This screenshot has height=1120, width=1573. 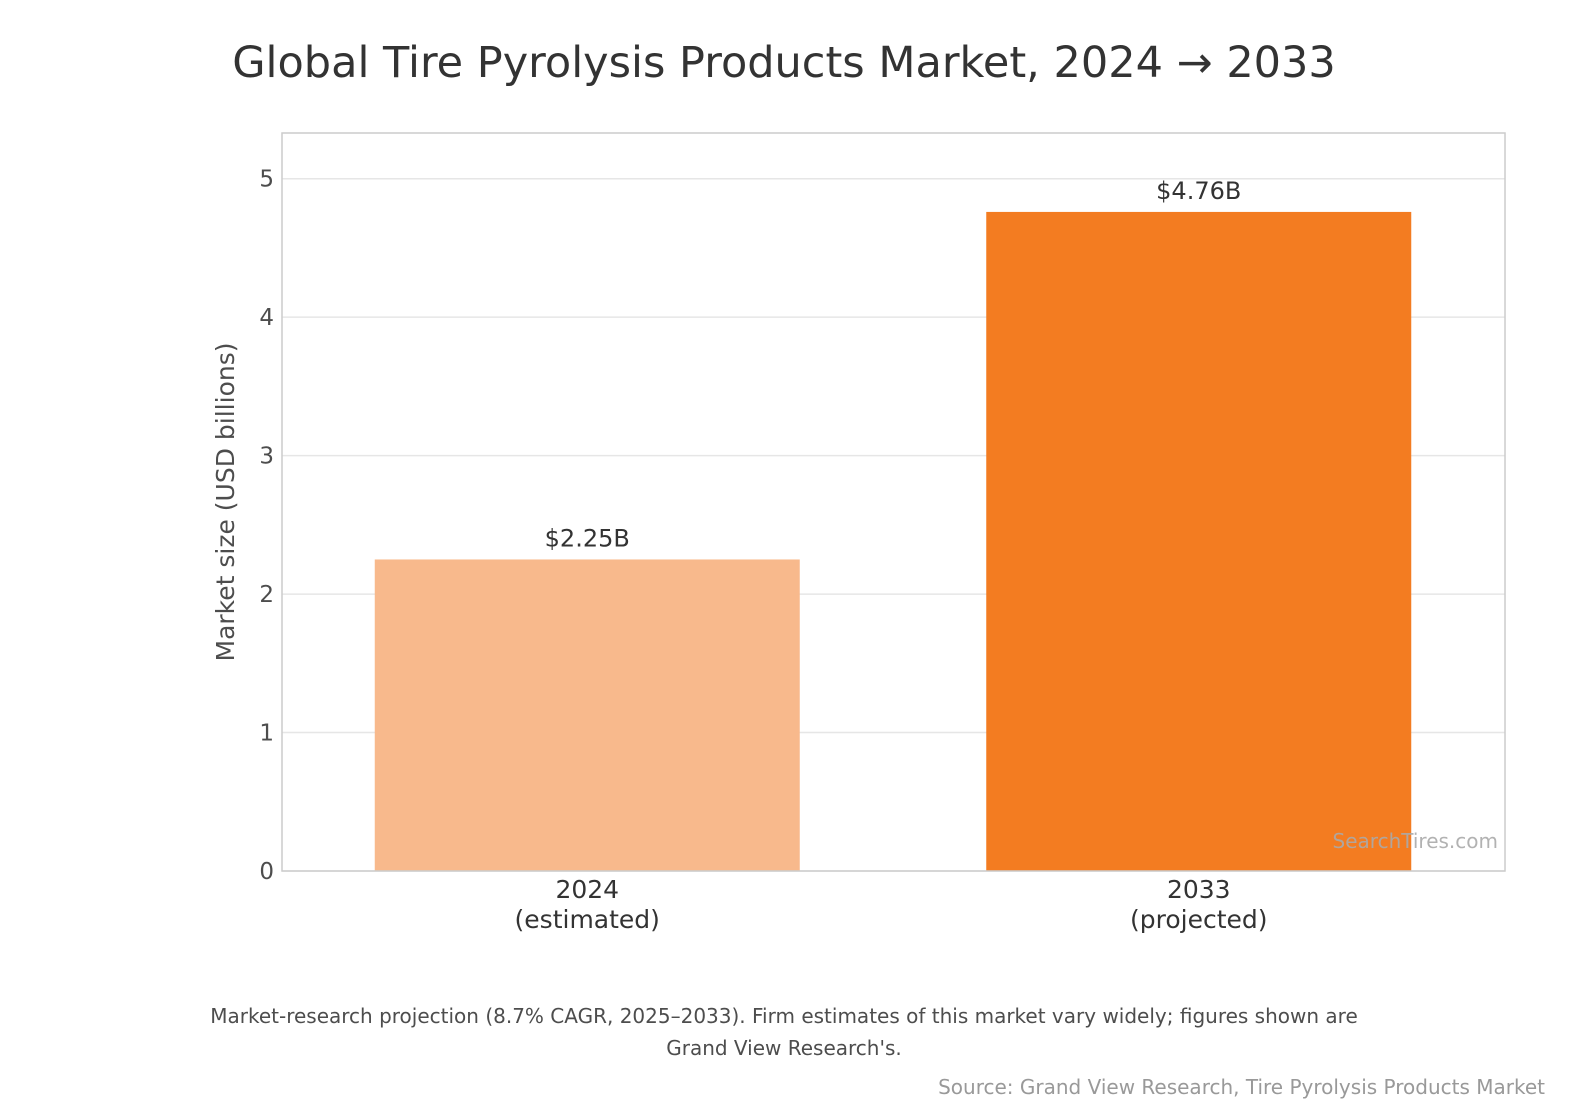 I want to click on value-label: $2.25B, so click(x=587, y=538).